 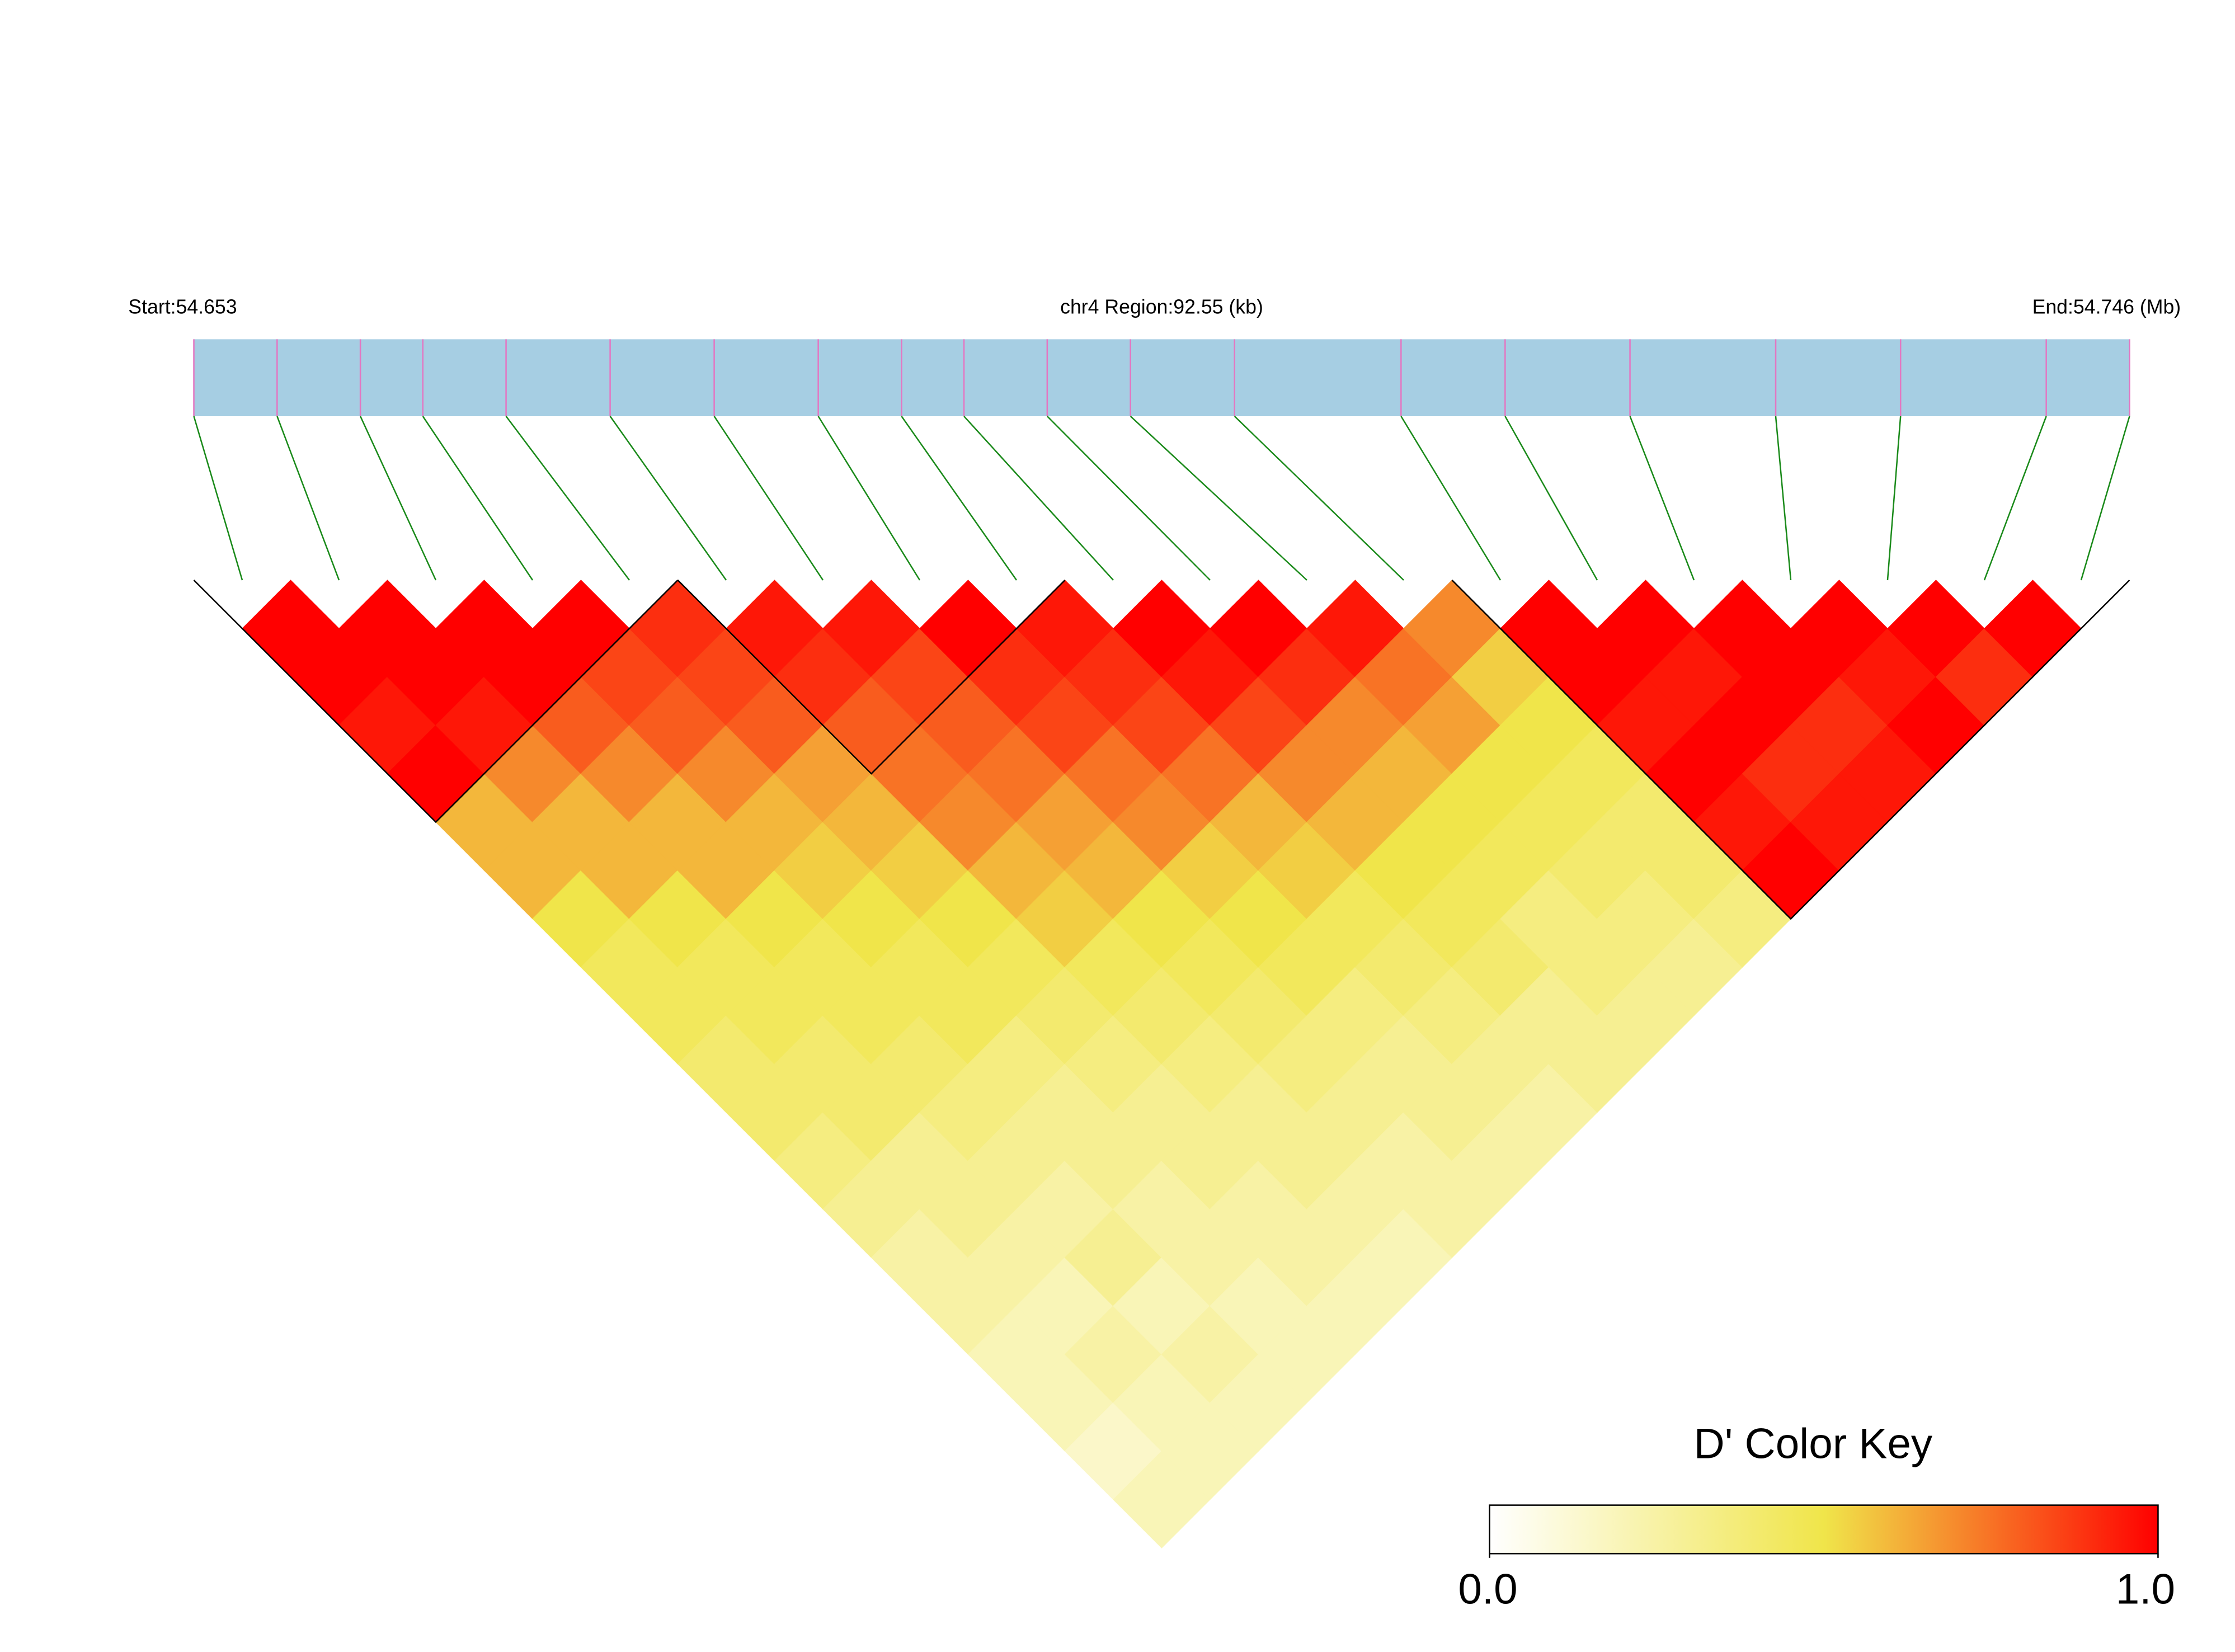 What do you see at coordinates (2145, 1589) in the screenshot?
I see `key-tick-label: 1.0` at bounding box center [2145, 1589].